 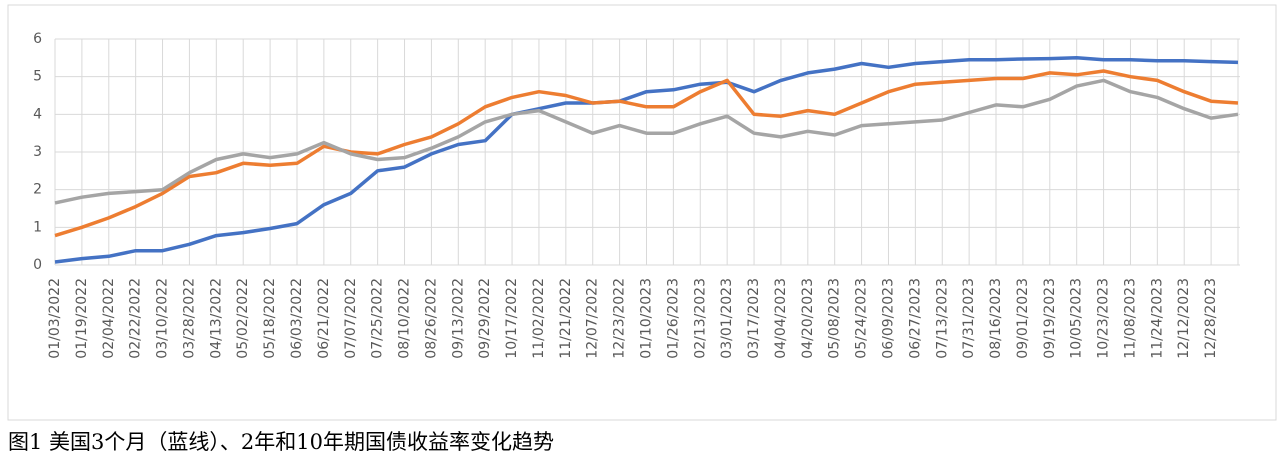 I want to click on x-tick-label: 06/21/2022, so click(x=324, y=318).